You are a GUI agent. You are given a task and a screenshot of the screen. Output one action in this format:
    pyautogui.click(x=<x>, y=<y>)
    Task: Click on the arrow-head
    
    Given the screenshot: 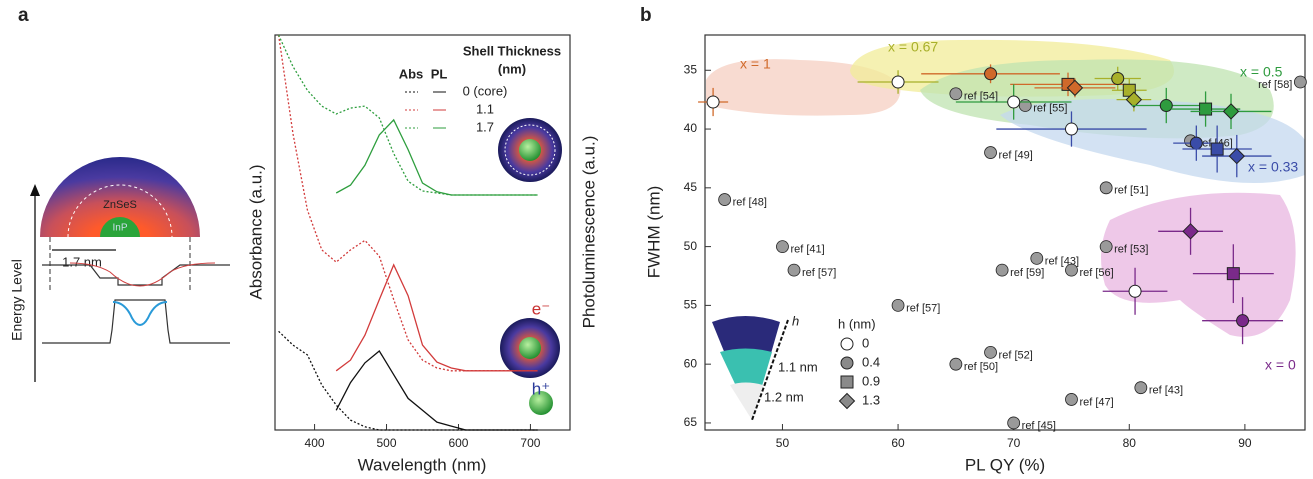 What is the action you would take?
    pyautogui.click(x=35, y=190)
    